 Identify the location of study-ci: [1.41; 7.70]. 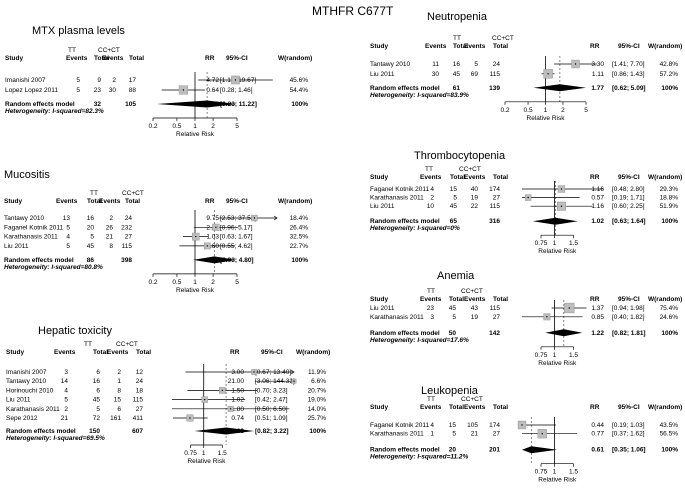
(628, 64).